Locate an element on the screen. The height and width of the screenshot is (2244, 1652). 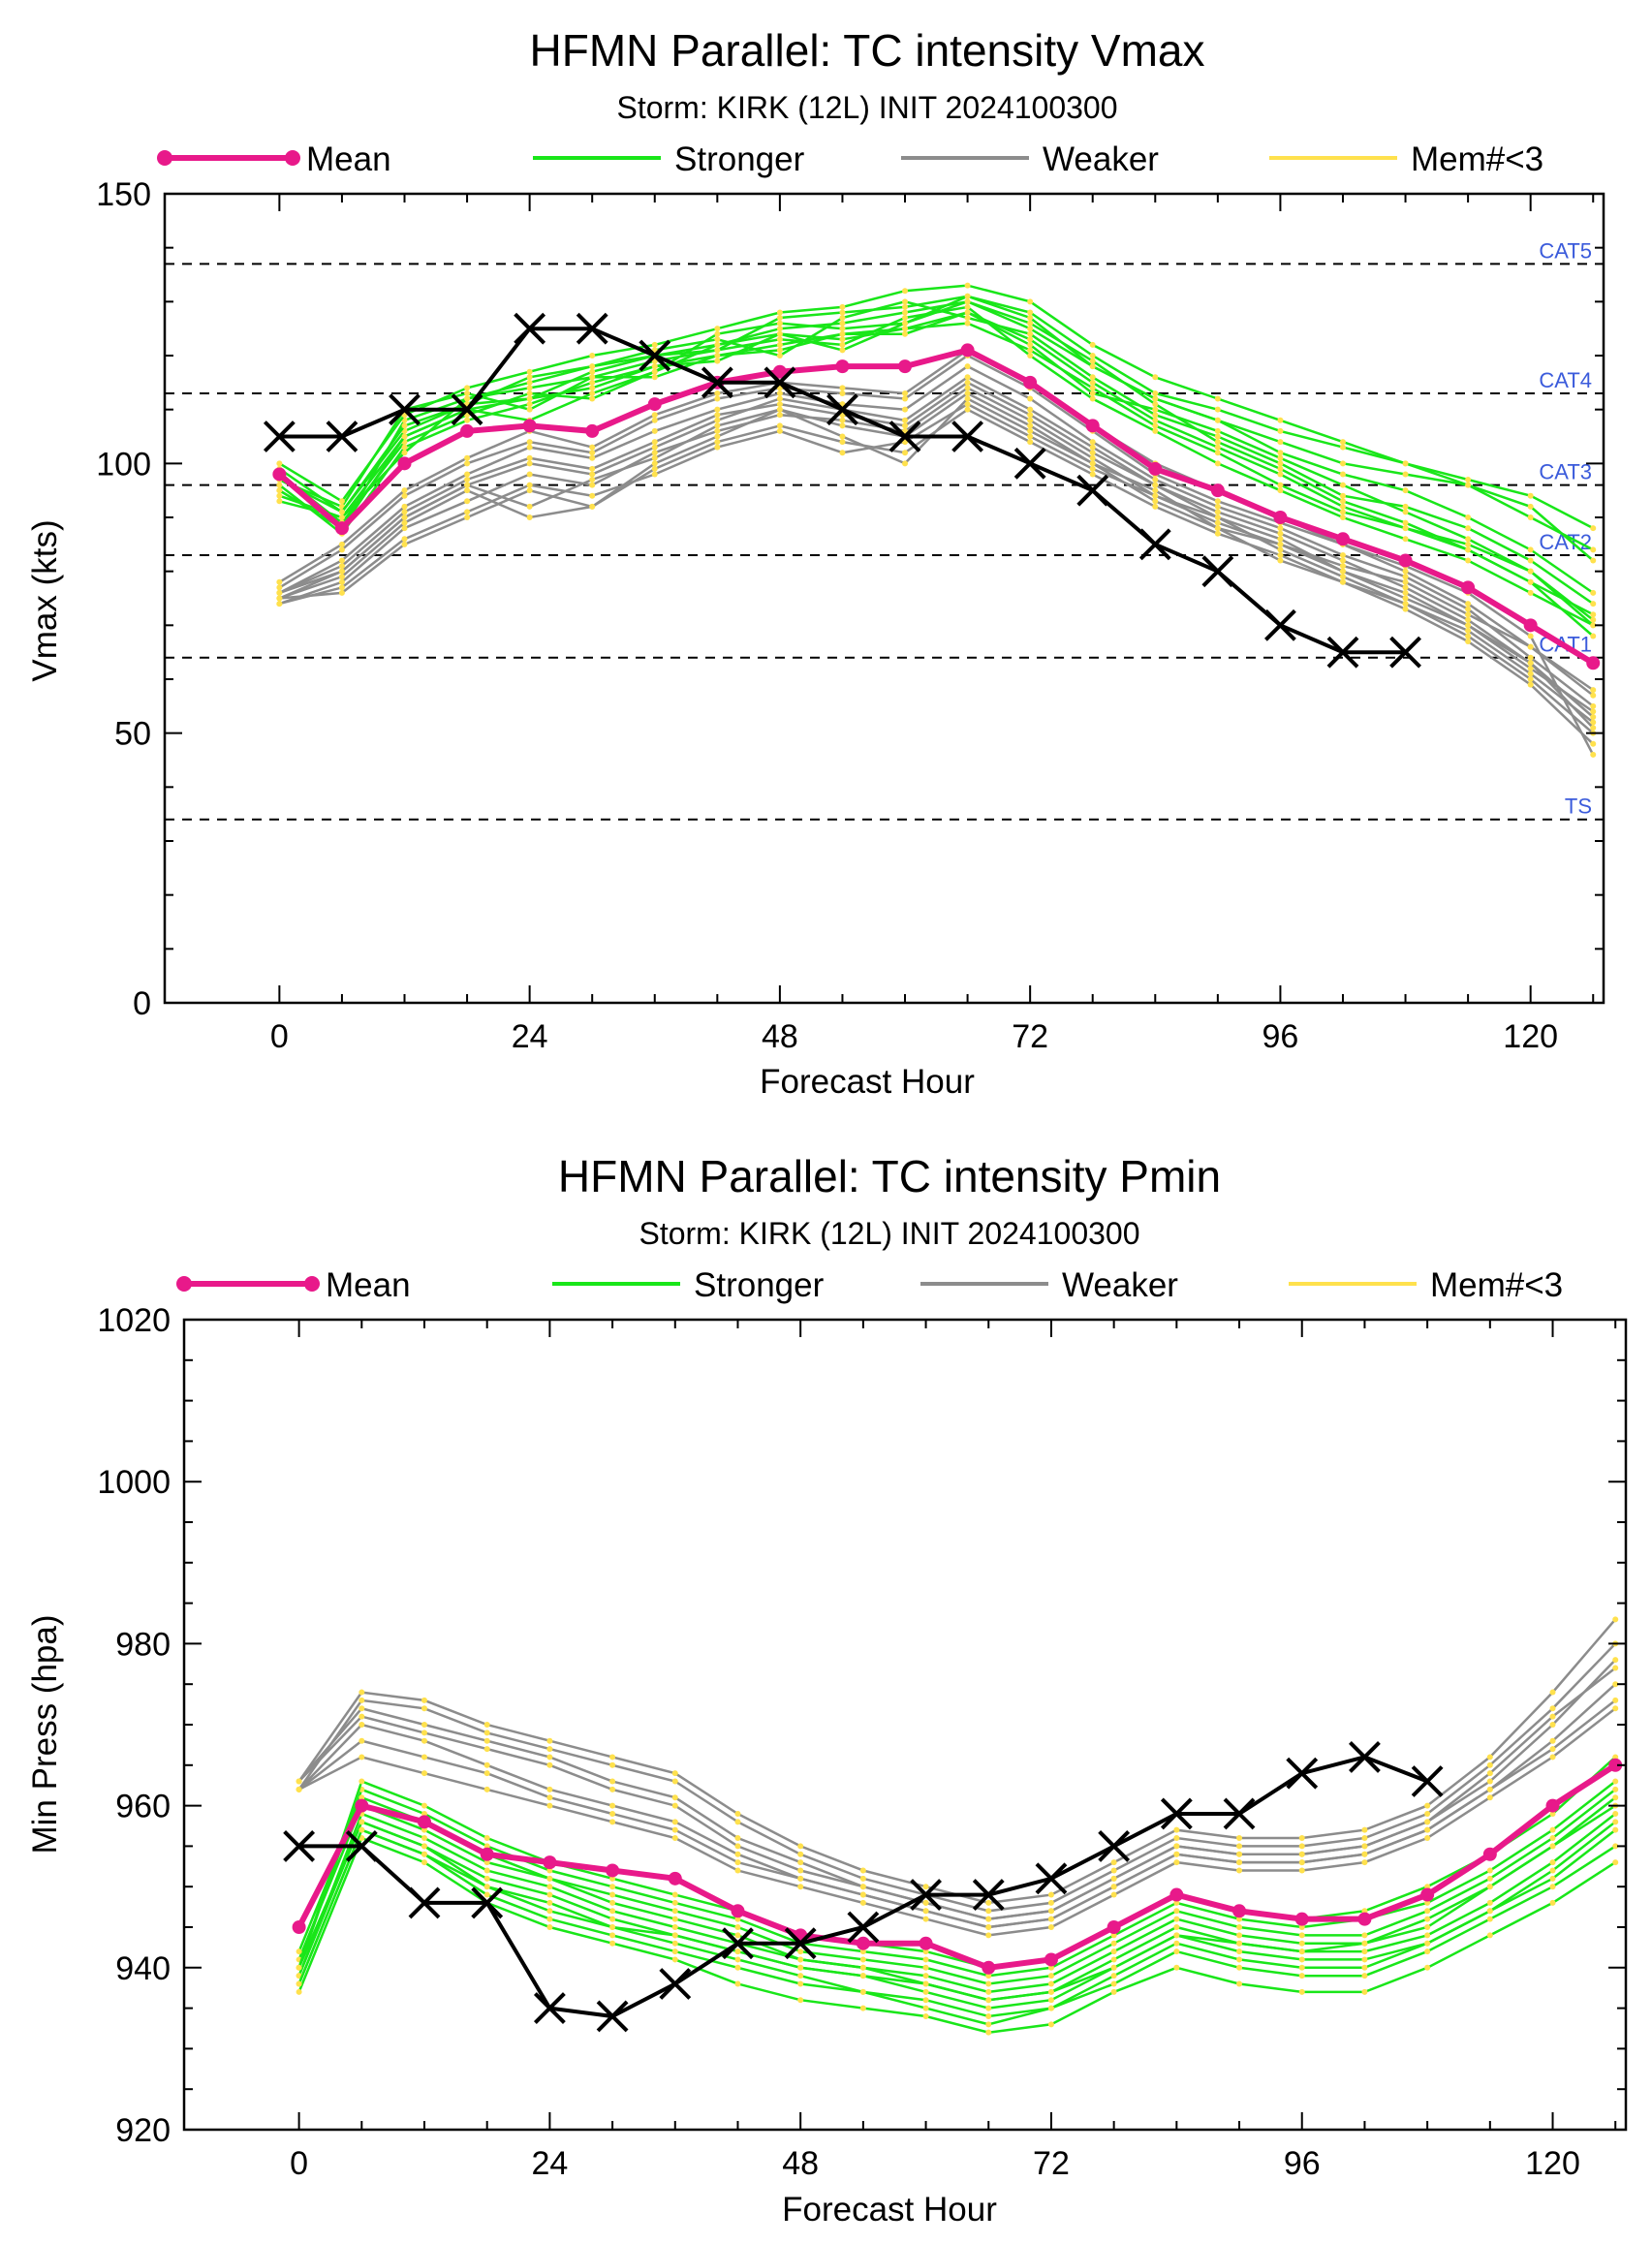
category-label: CAT5 is located at coordinates (1565, 250).